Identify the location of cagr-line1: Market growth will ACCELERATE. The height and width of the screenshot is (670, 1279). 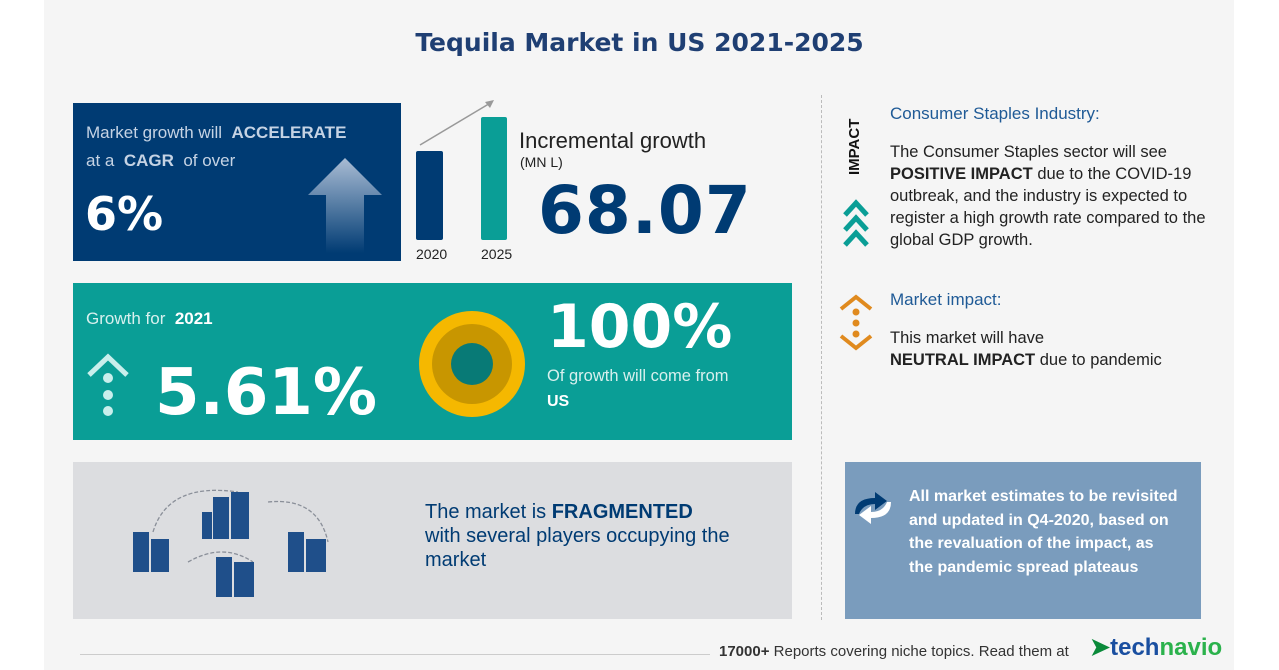
(216, 133).